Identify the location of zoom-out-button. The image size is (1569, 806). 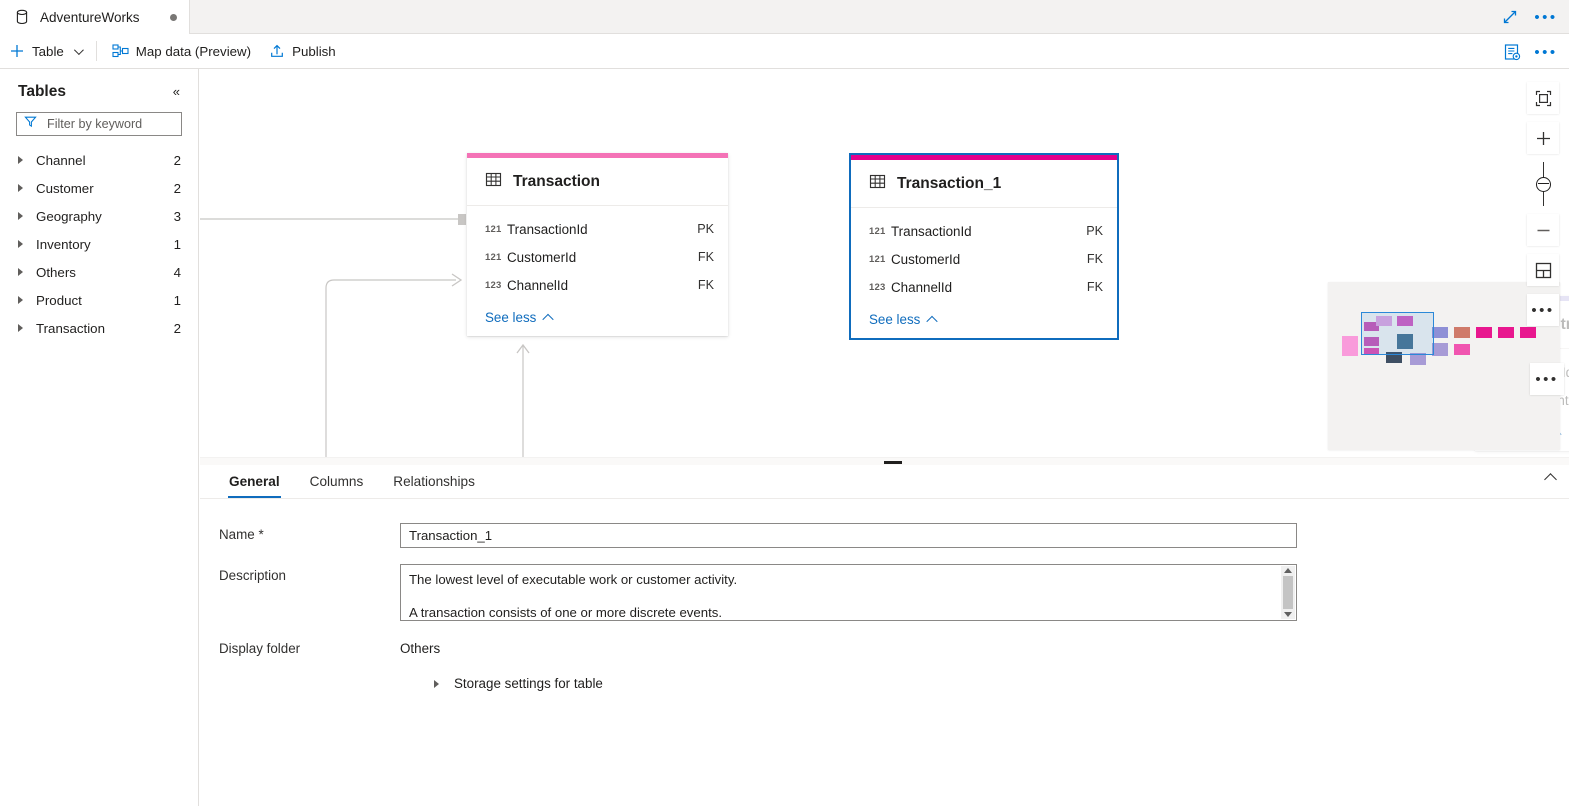
(1543, 230).